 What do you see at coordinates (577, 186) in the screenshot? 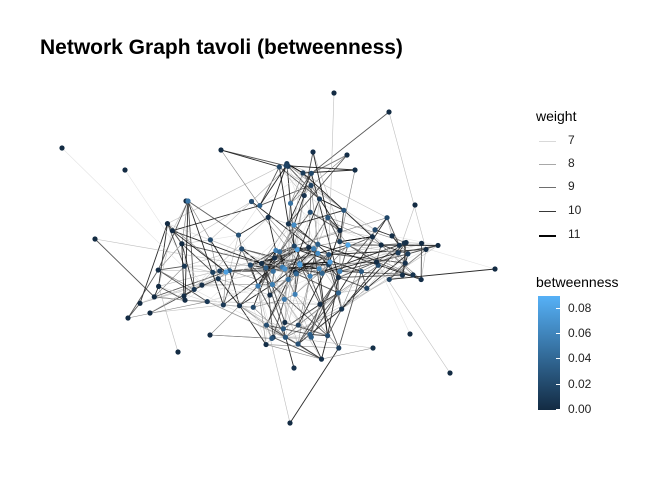
I see `weight-legend-row: 9` at bounding box center [577, 186].